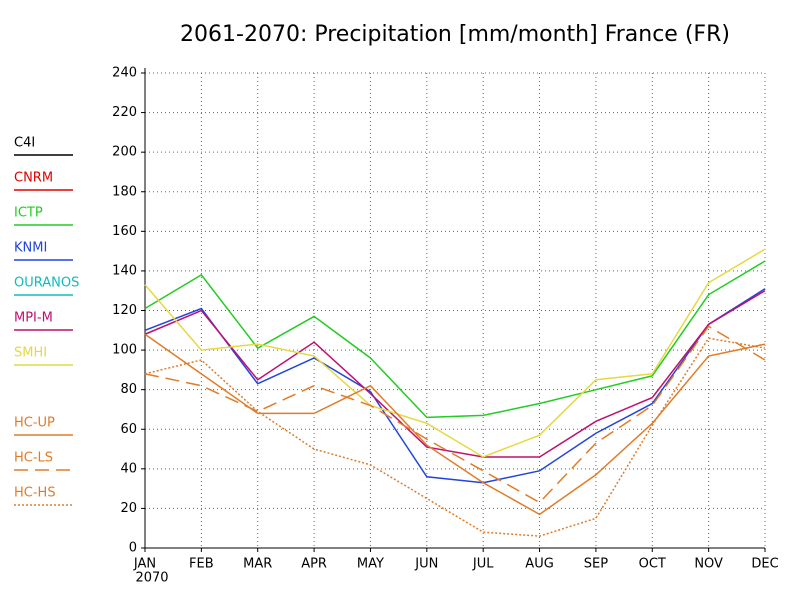  Describe the element at coordinates (483, 564) in the screenshot. I see `x-tick-label: JUL` at that location.